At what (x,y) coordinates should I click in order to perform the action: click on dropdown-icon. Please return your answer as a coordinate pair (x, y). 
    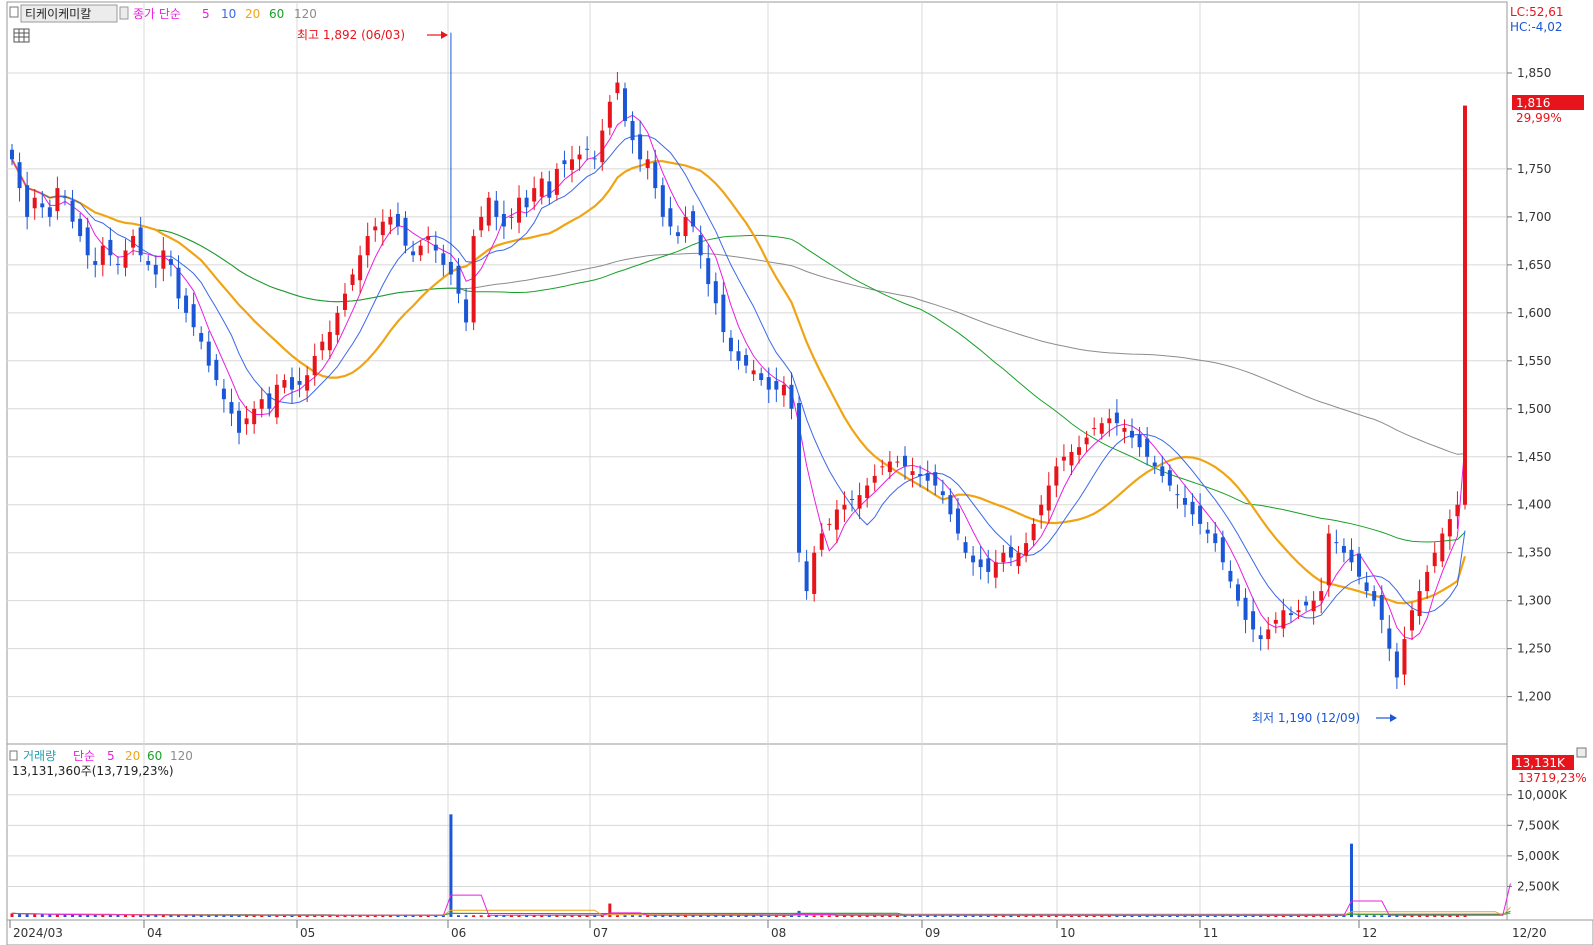
    Looking at the image, I should click on (124, 13).